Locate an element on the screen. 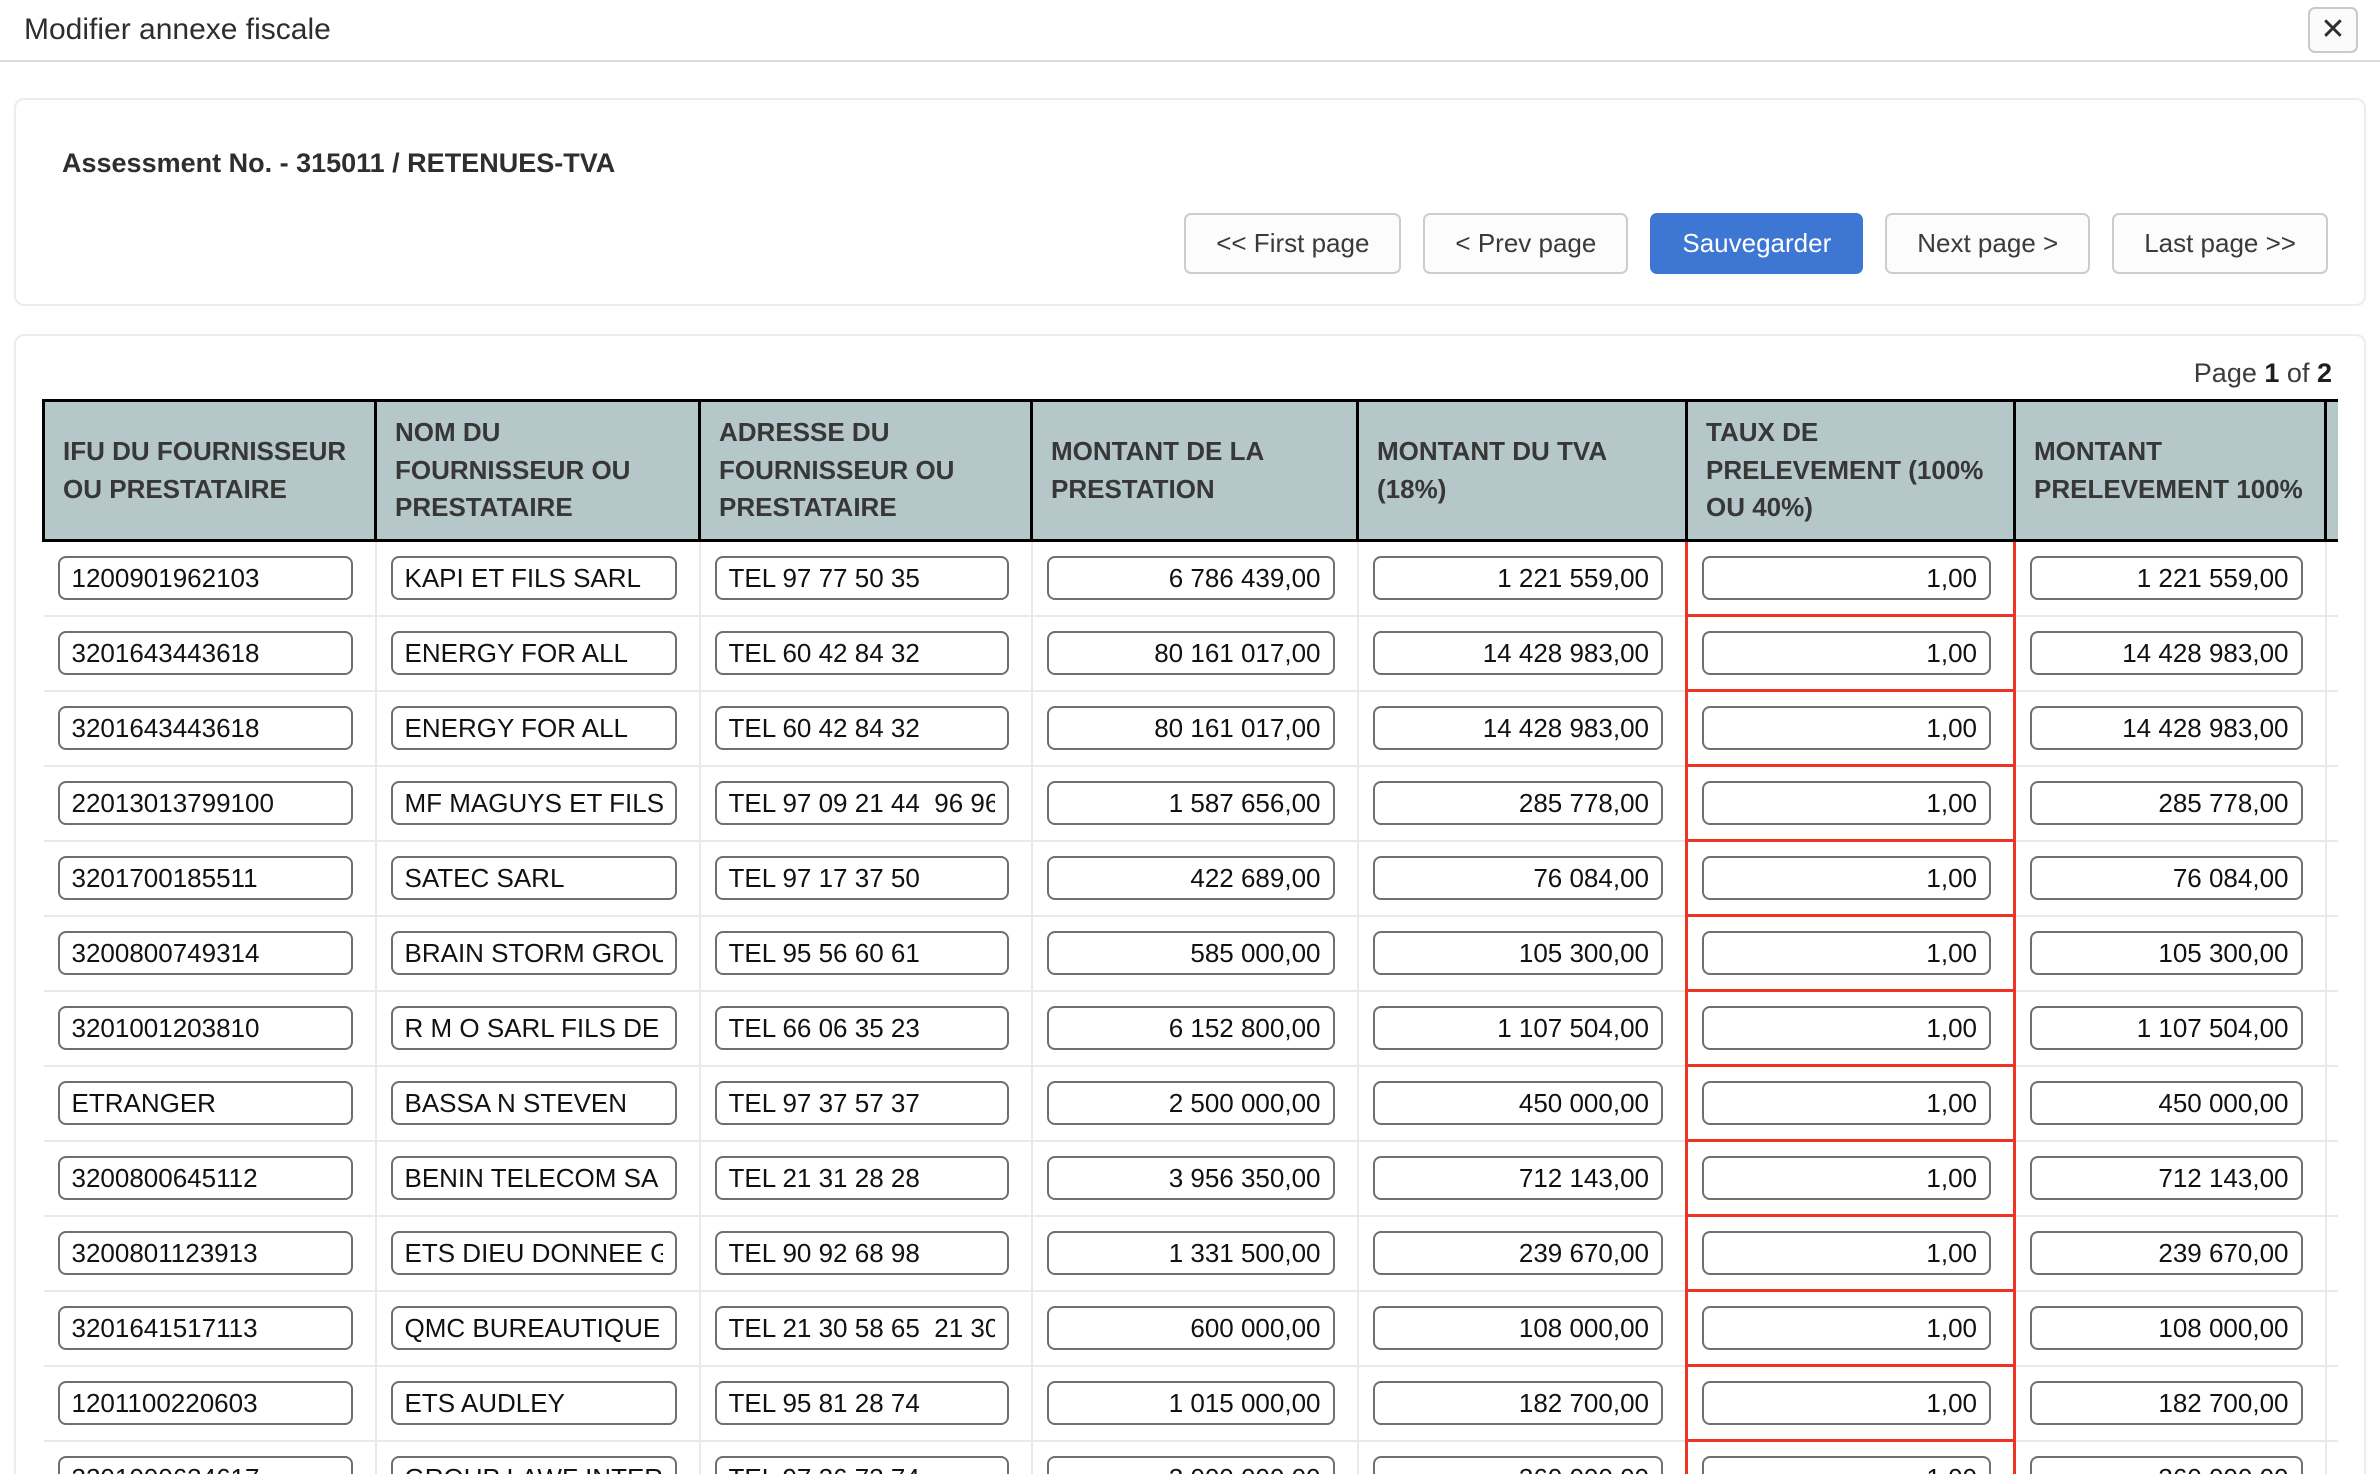 The width and height of the screenshot is (2380, 1474). page-of-word: of is located at coordinates (2298, 373).